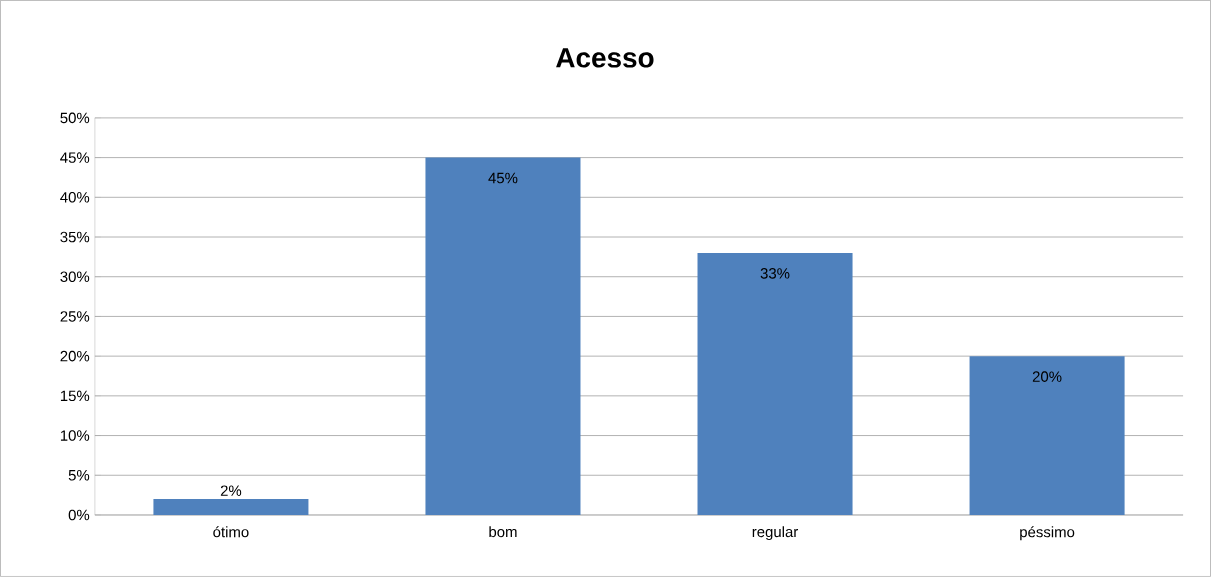 Image resolution: width=1211 pixels, height=577 pixels. Describe the element at coordinates (75, 118) in the screenshot. I see `y-tick-label: 50%` at that location.